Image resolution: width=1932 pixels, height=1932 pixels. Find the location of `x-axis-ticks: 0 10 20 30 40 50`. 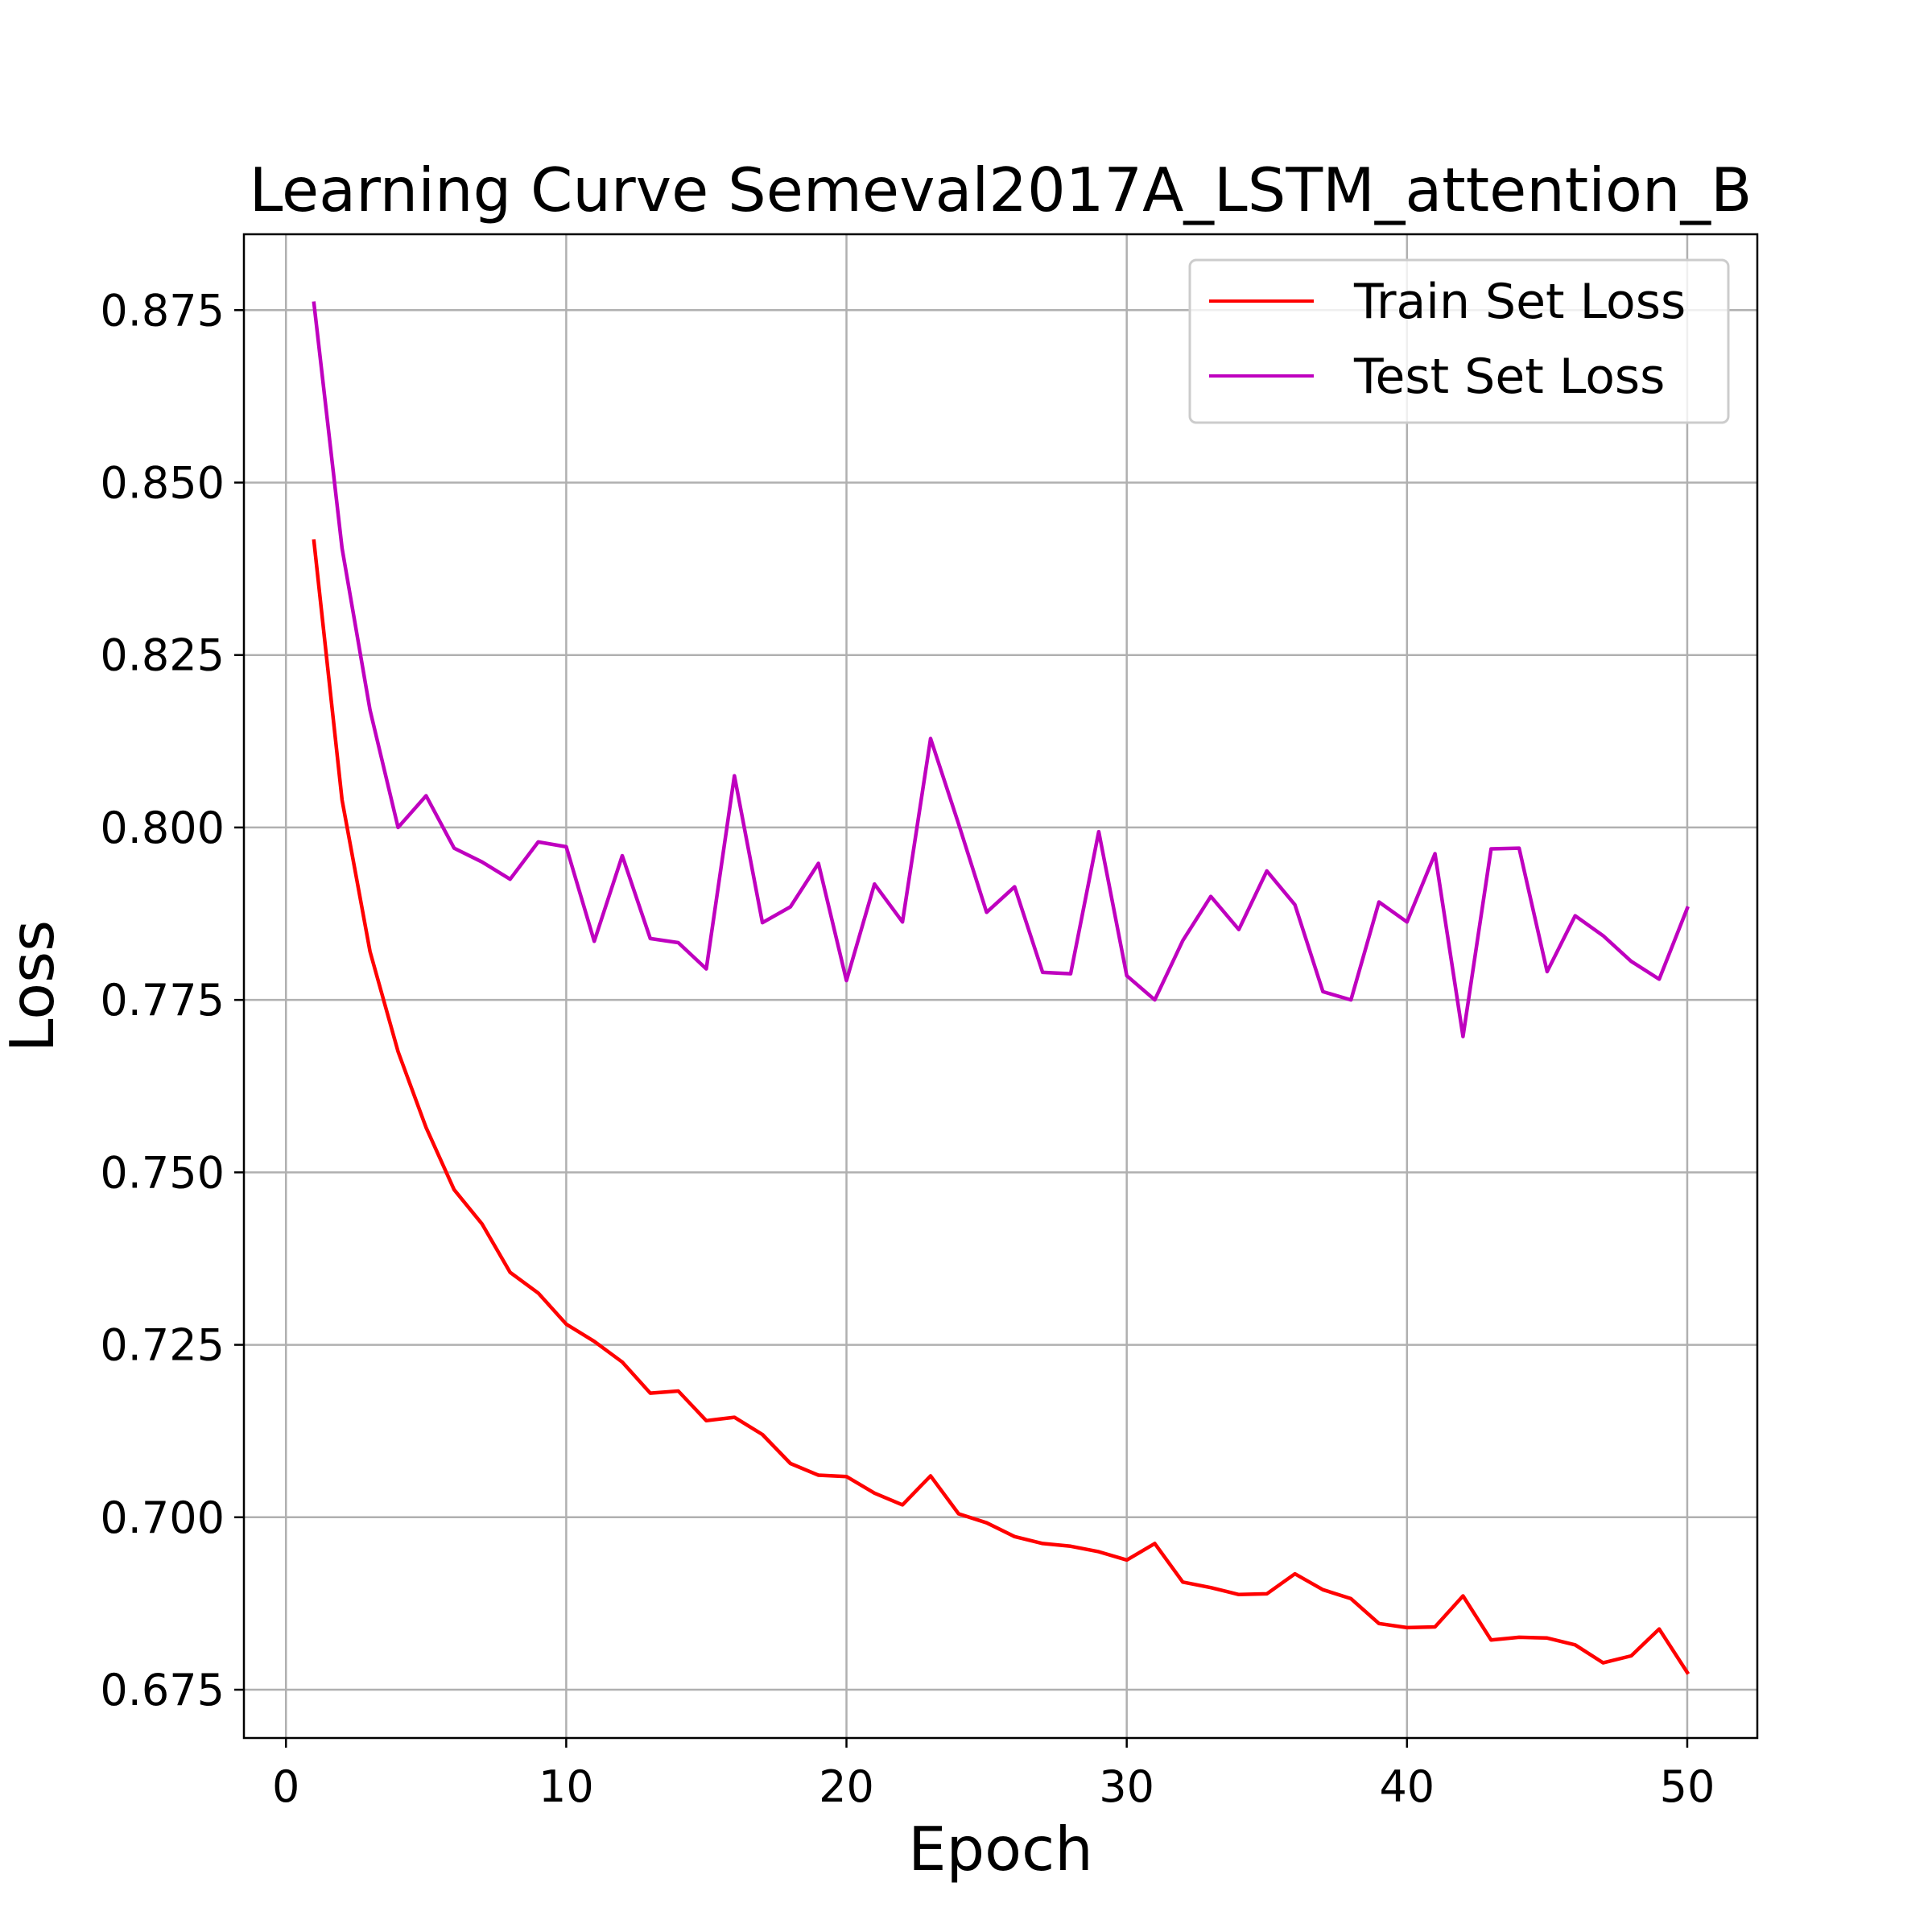

x-axis-ticks: 0 10 20 30 40 50 is located at coordinates (993, 1775).